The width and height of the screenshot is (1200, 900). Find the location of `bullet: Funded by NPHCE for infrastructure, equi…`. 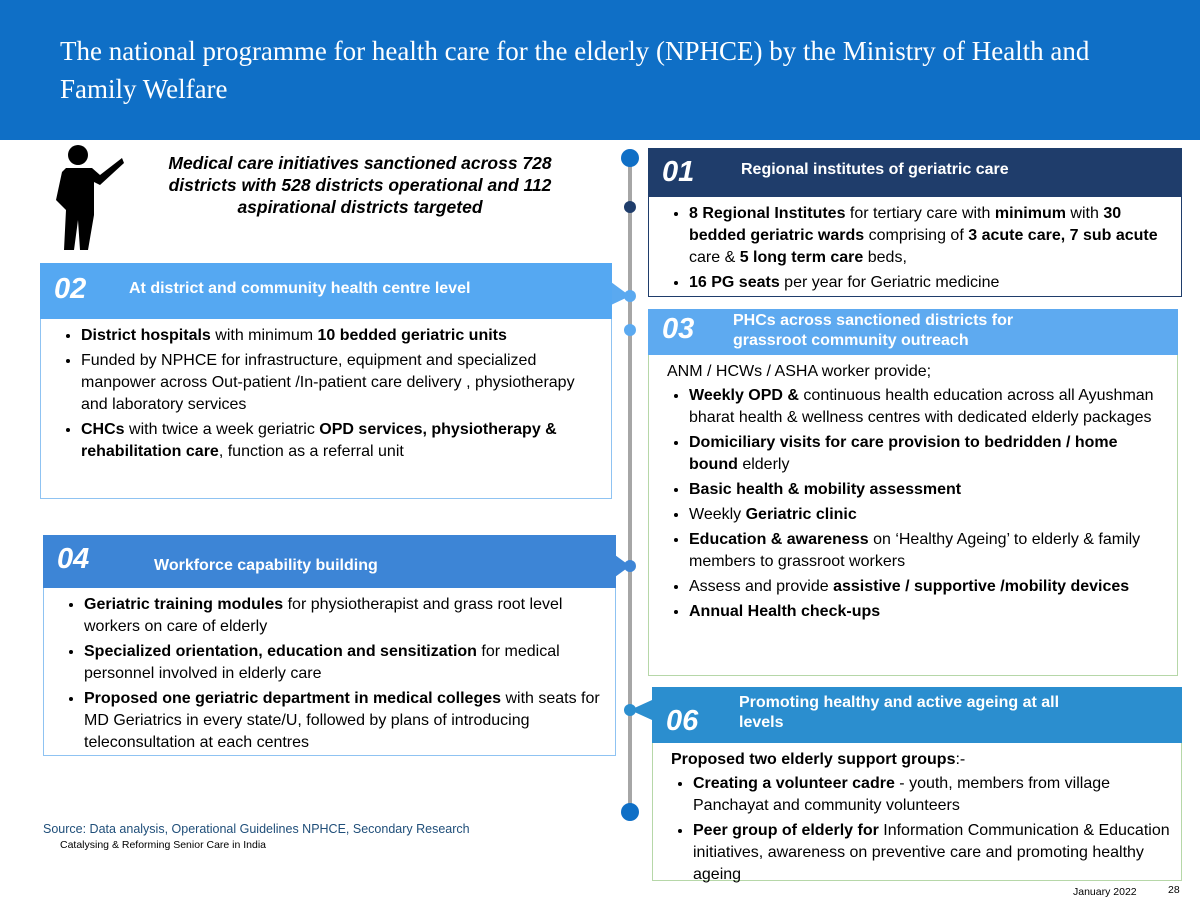

bullet: Funded by NPHCE for infrastructure, equi… is located at coordinates (341, 383).